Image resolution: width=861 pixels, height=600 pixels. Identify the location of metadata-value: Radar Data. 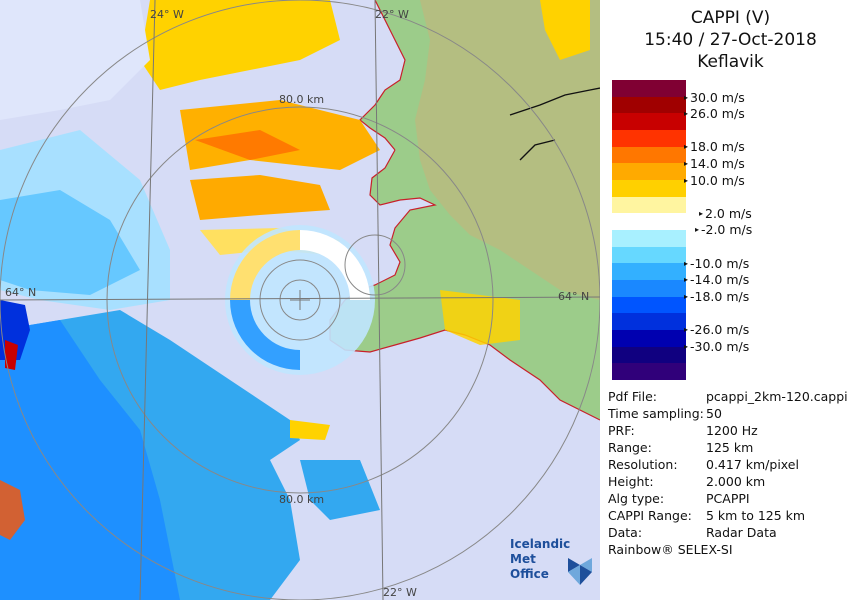
(741, 532).